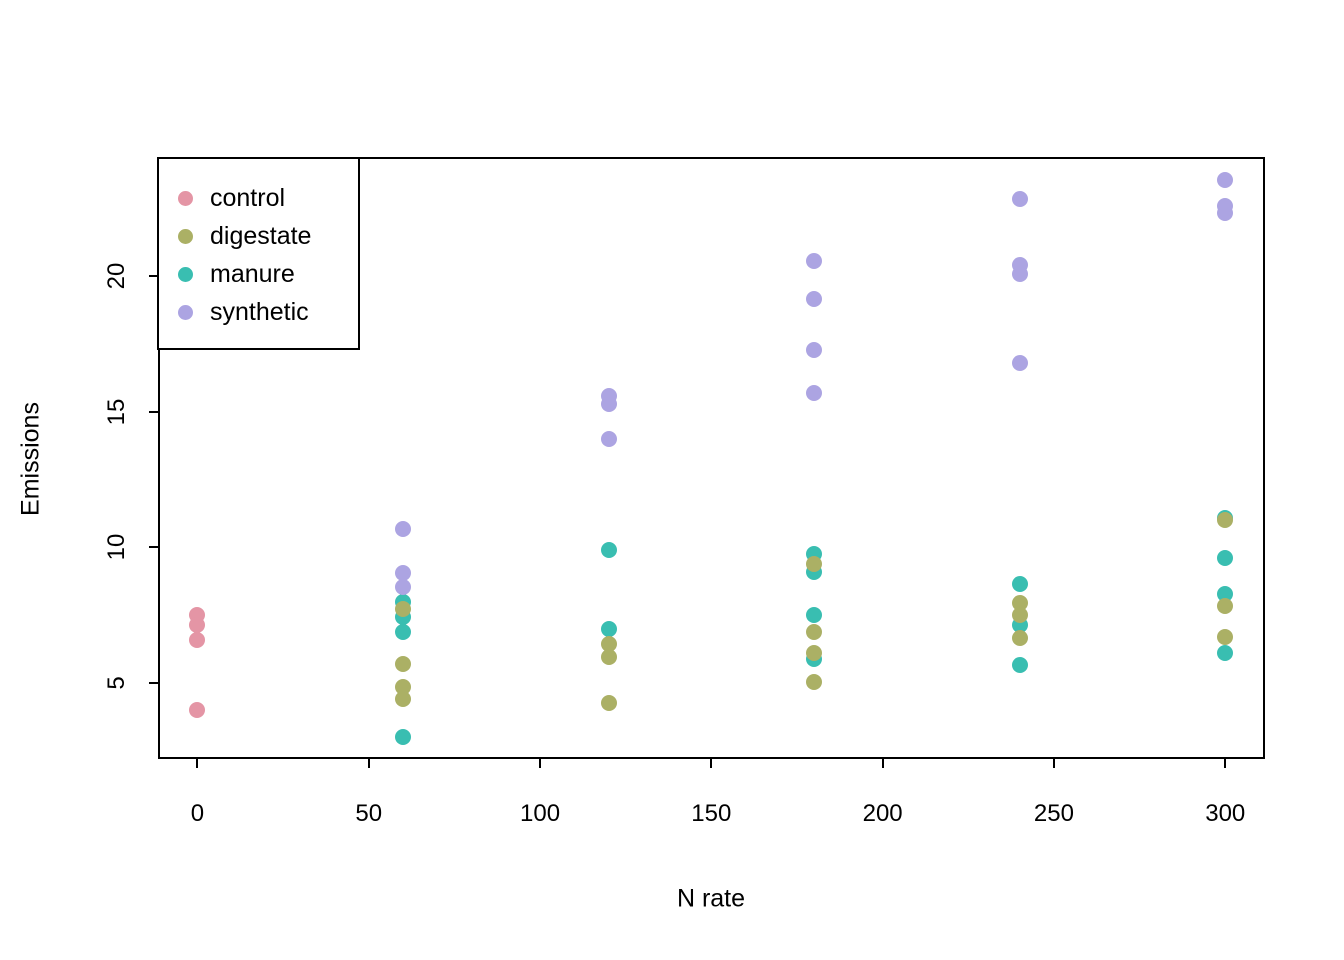  Describe the element at coordinates (185, 198) in the screenshot. I see `legend-dot-control` at that location.